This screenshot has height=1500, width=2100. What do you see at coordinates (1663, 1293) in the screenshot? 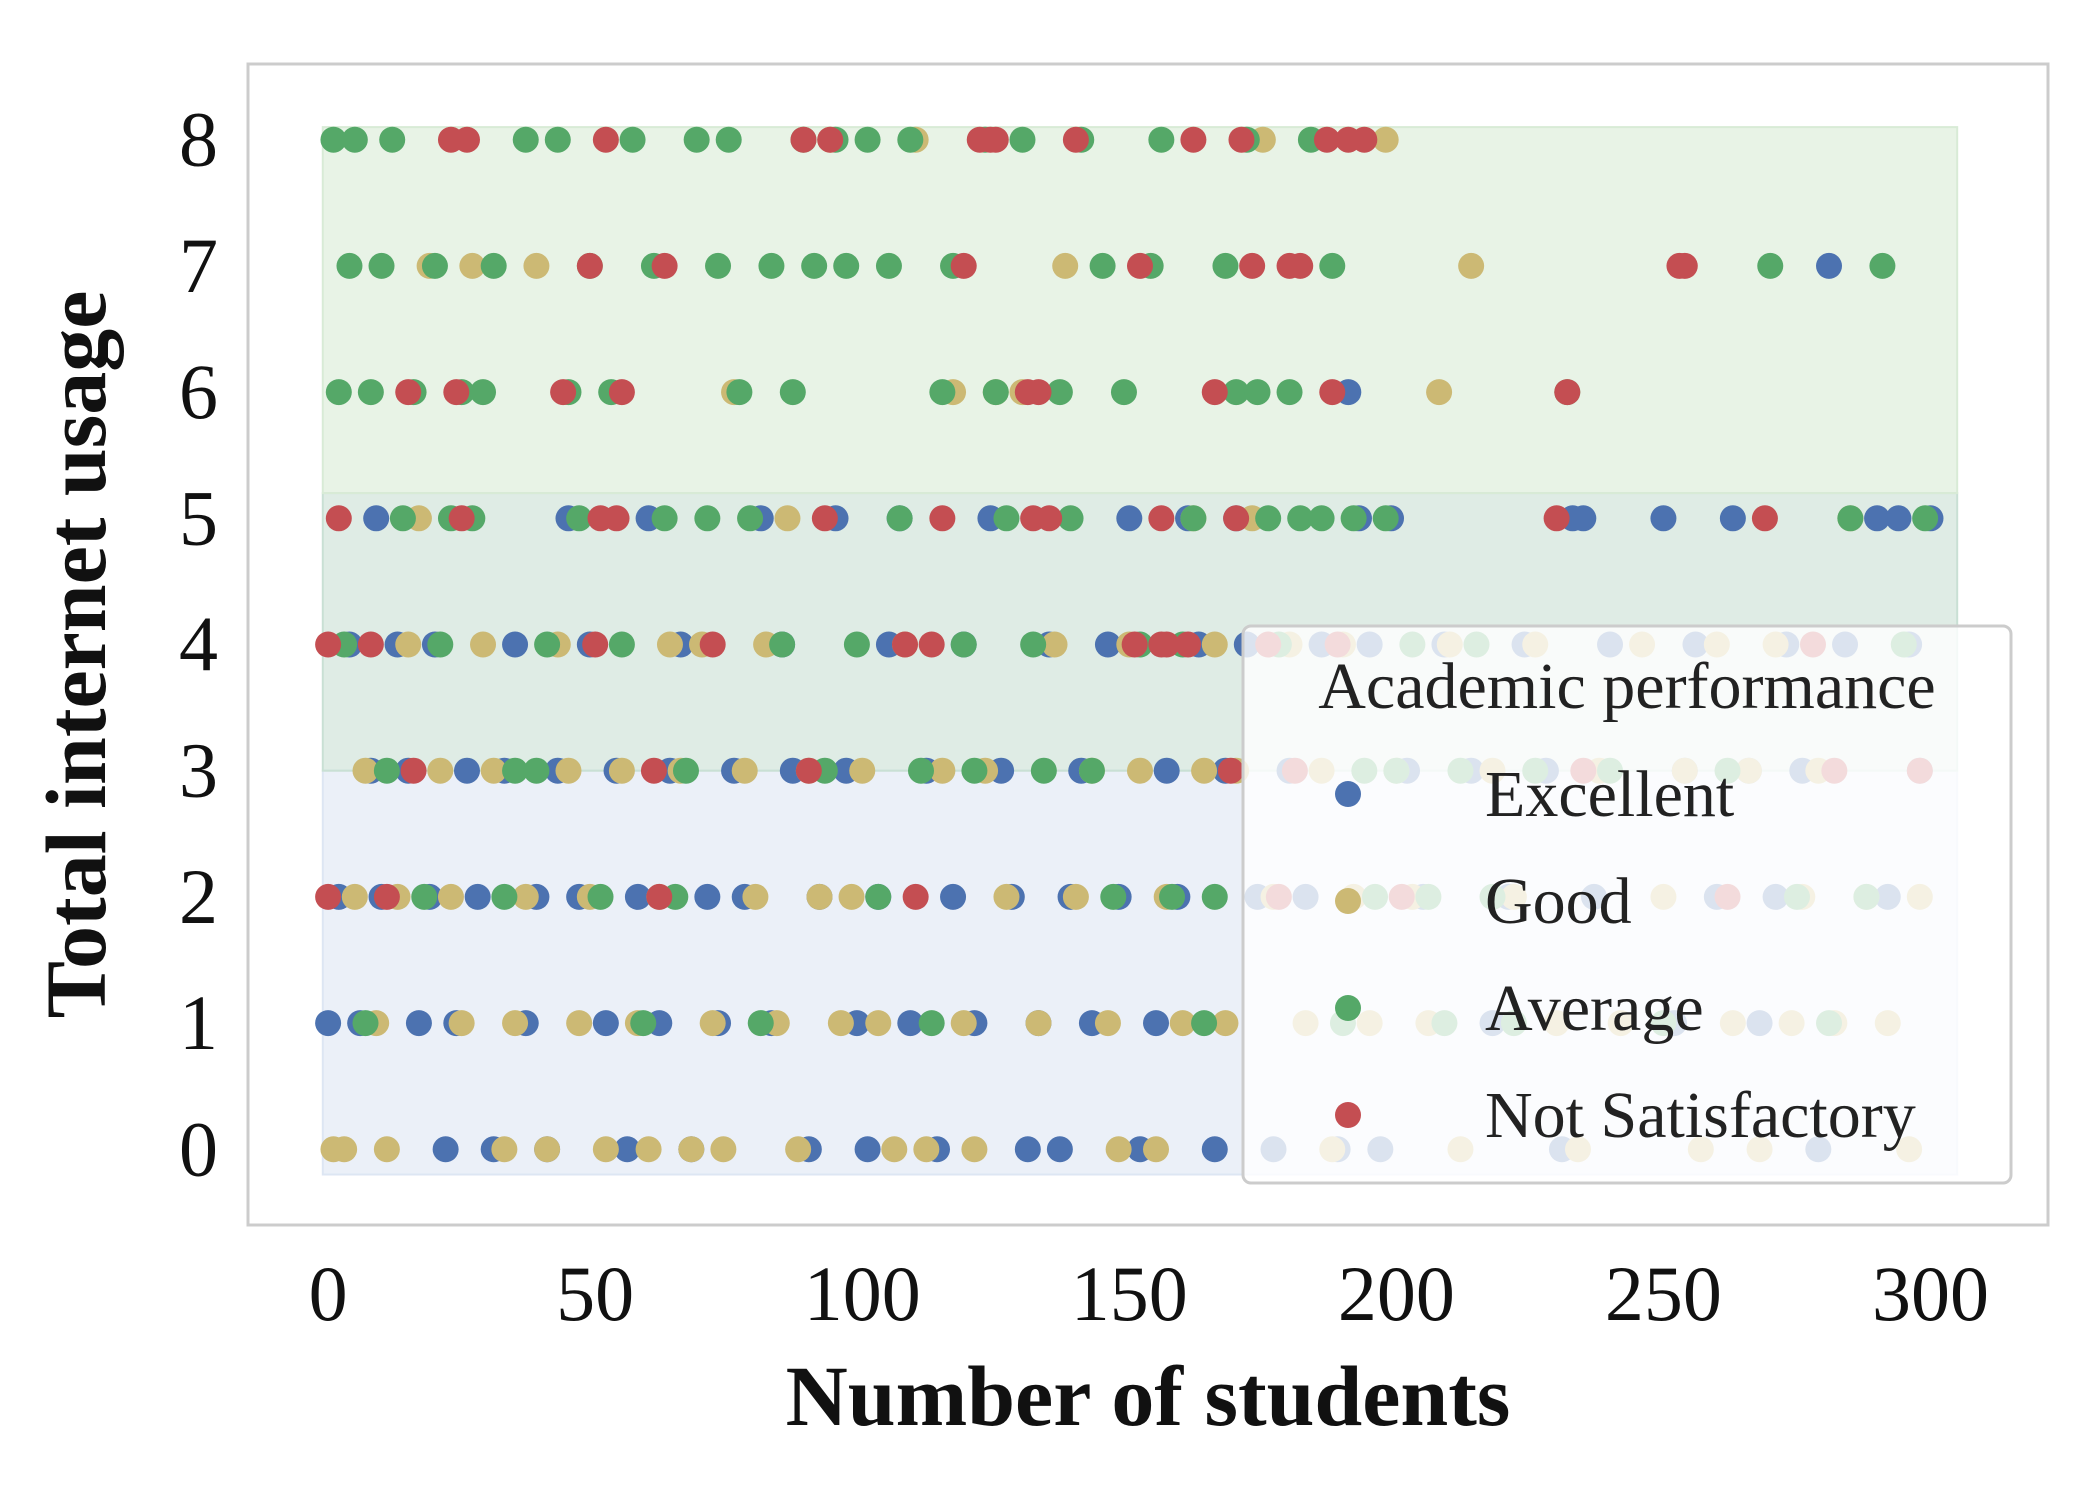
I see `x-tick-label: 250` at bounding box center [1663, 1293].